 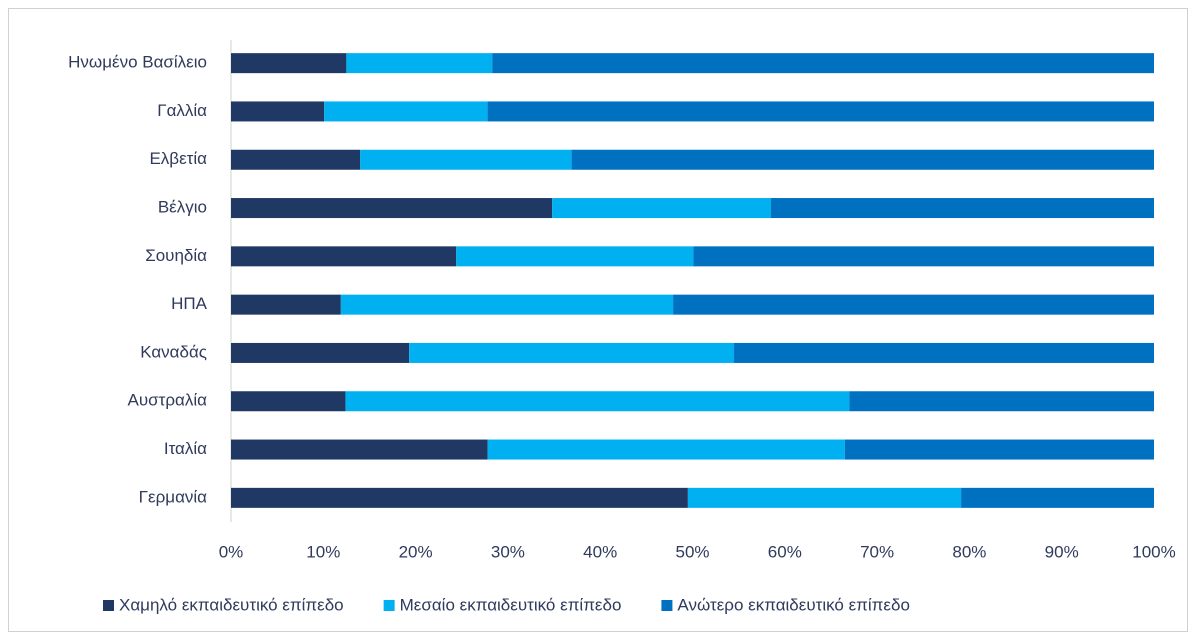 I want to click on y-tick-label: Σουηδία, so click(x=176, y=255).